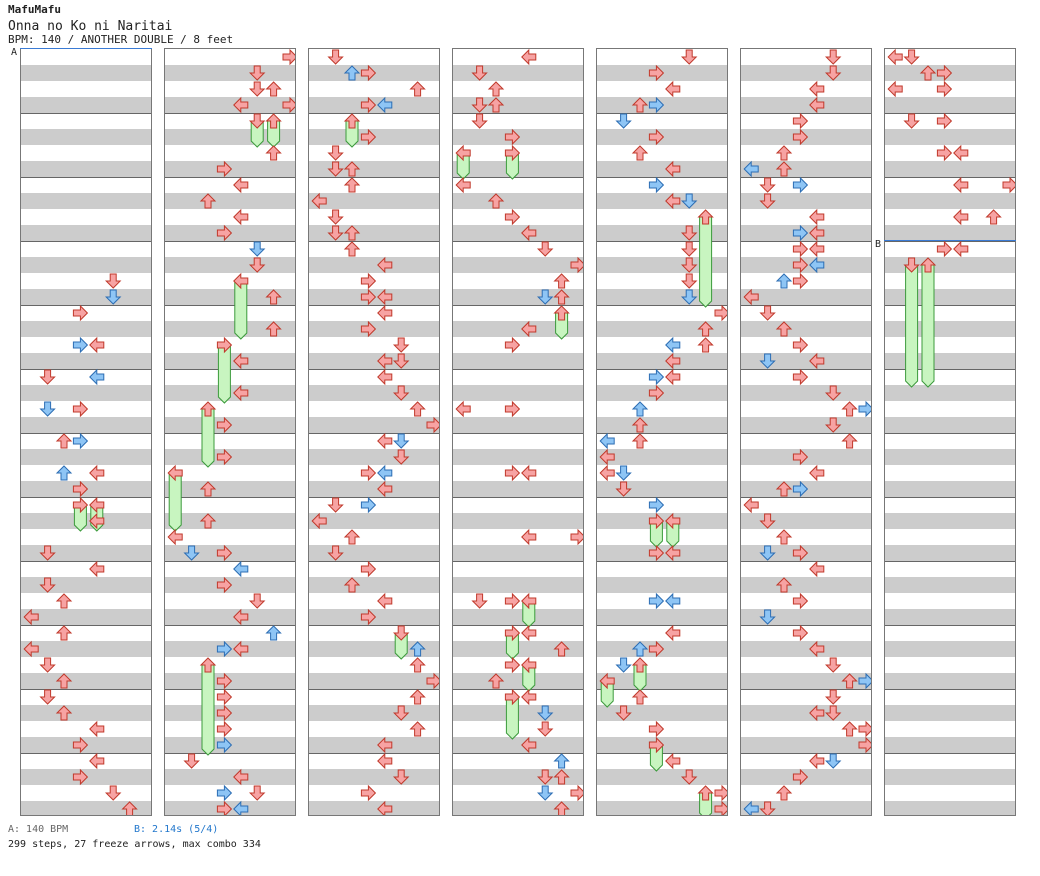  Describe the element at coordinates (86, 48) in the screenshot. I see `bpm-marker-a-line` at that location.